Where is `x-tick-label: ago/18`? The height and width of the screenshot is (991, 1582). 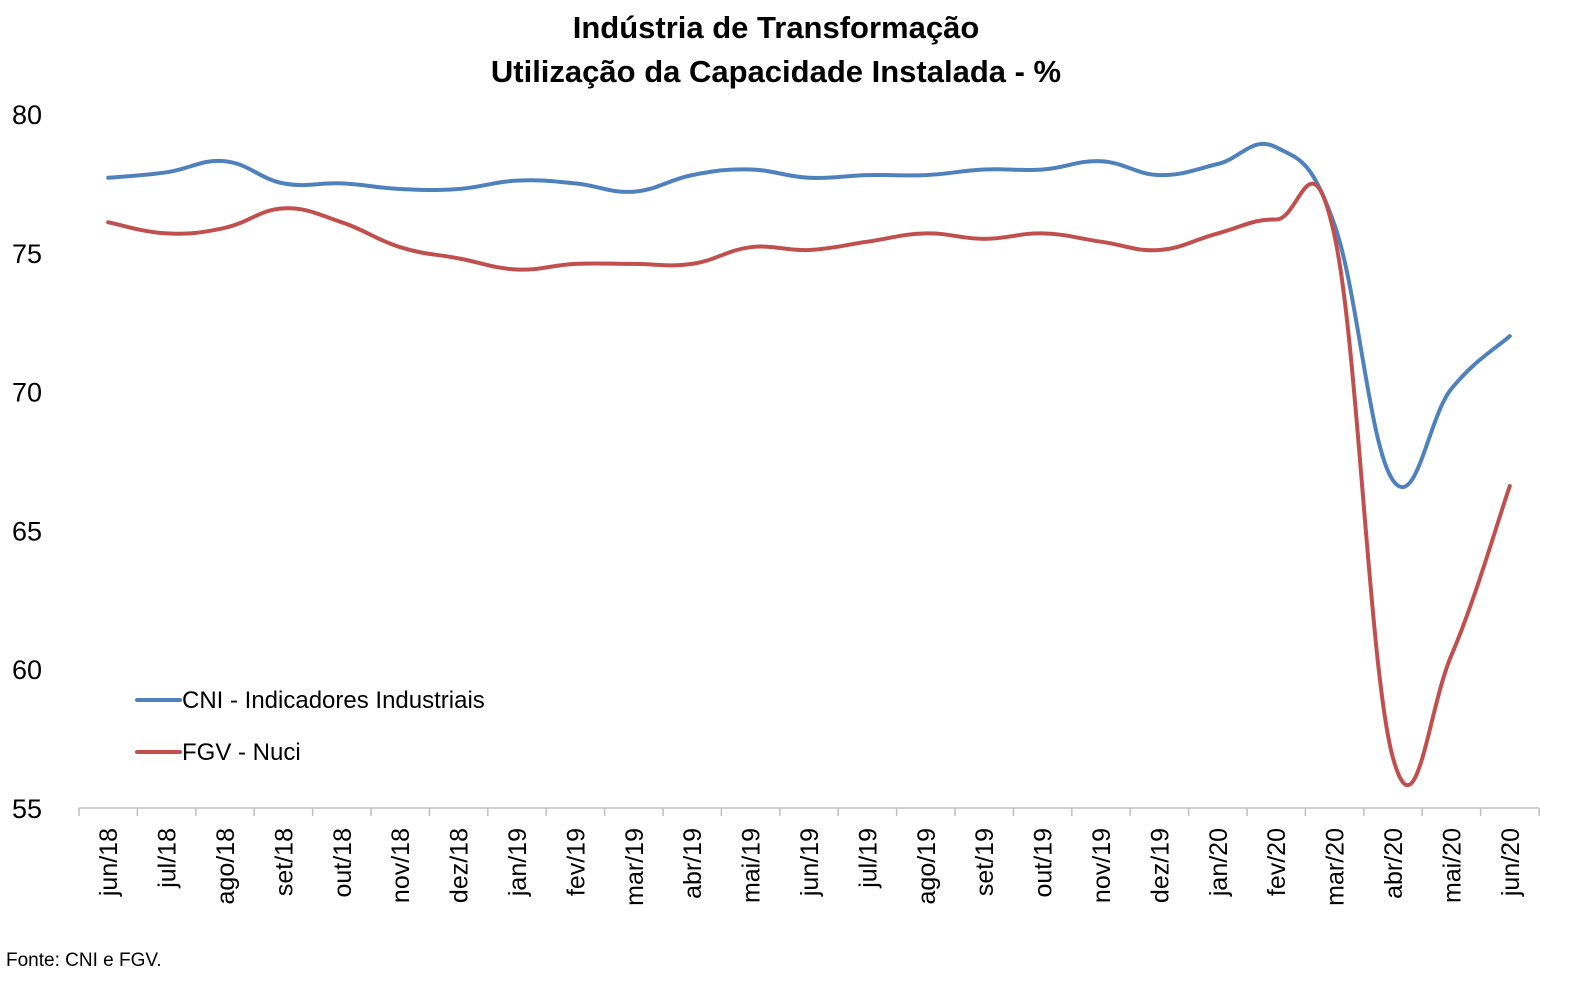 x-tick-label: ago/18 is located at coordinates (226, 866).